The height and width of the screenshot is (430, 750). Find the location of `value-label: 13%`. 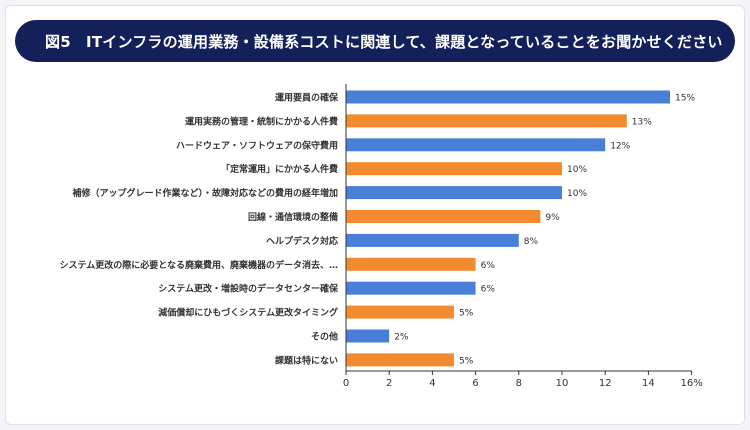

value-label: 13% is located at coordinates (642, 122).